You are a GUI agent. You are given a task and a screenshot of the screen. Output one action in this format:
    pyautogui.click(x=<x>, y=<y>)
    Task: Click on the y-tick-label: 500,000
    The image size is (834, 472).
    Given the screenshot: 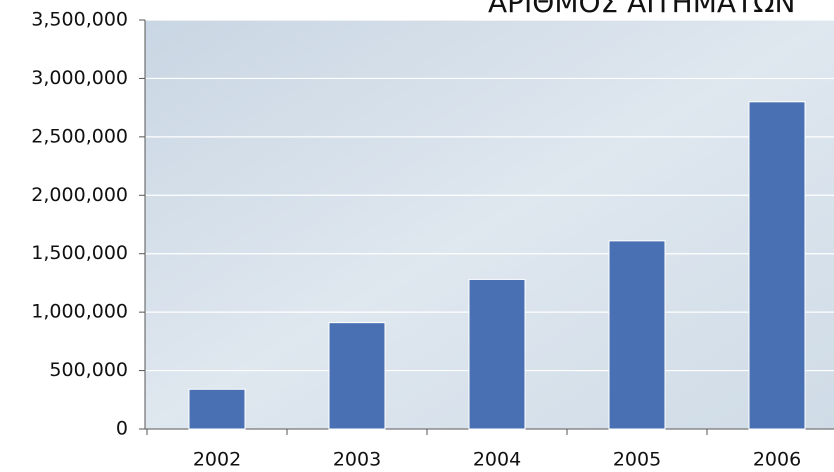 What is the action you would take?
    pyautogui.click(x=88, y=370)
    